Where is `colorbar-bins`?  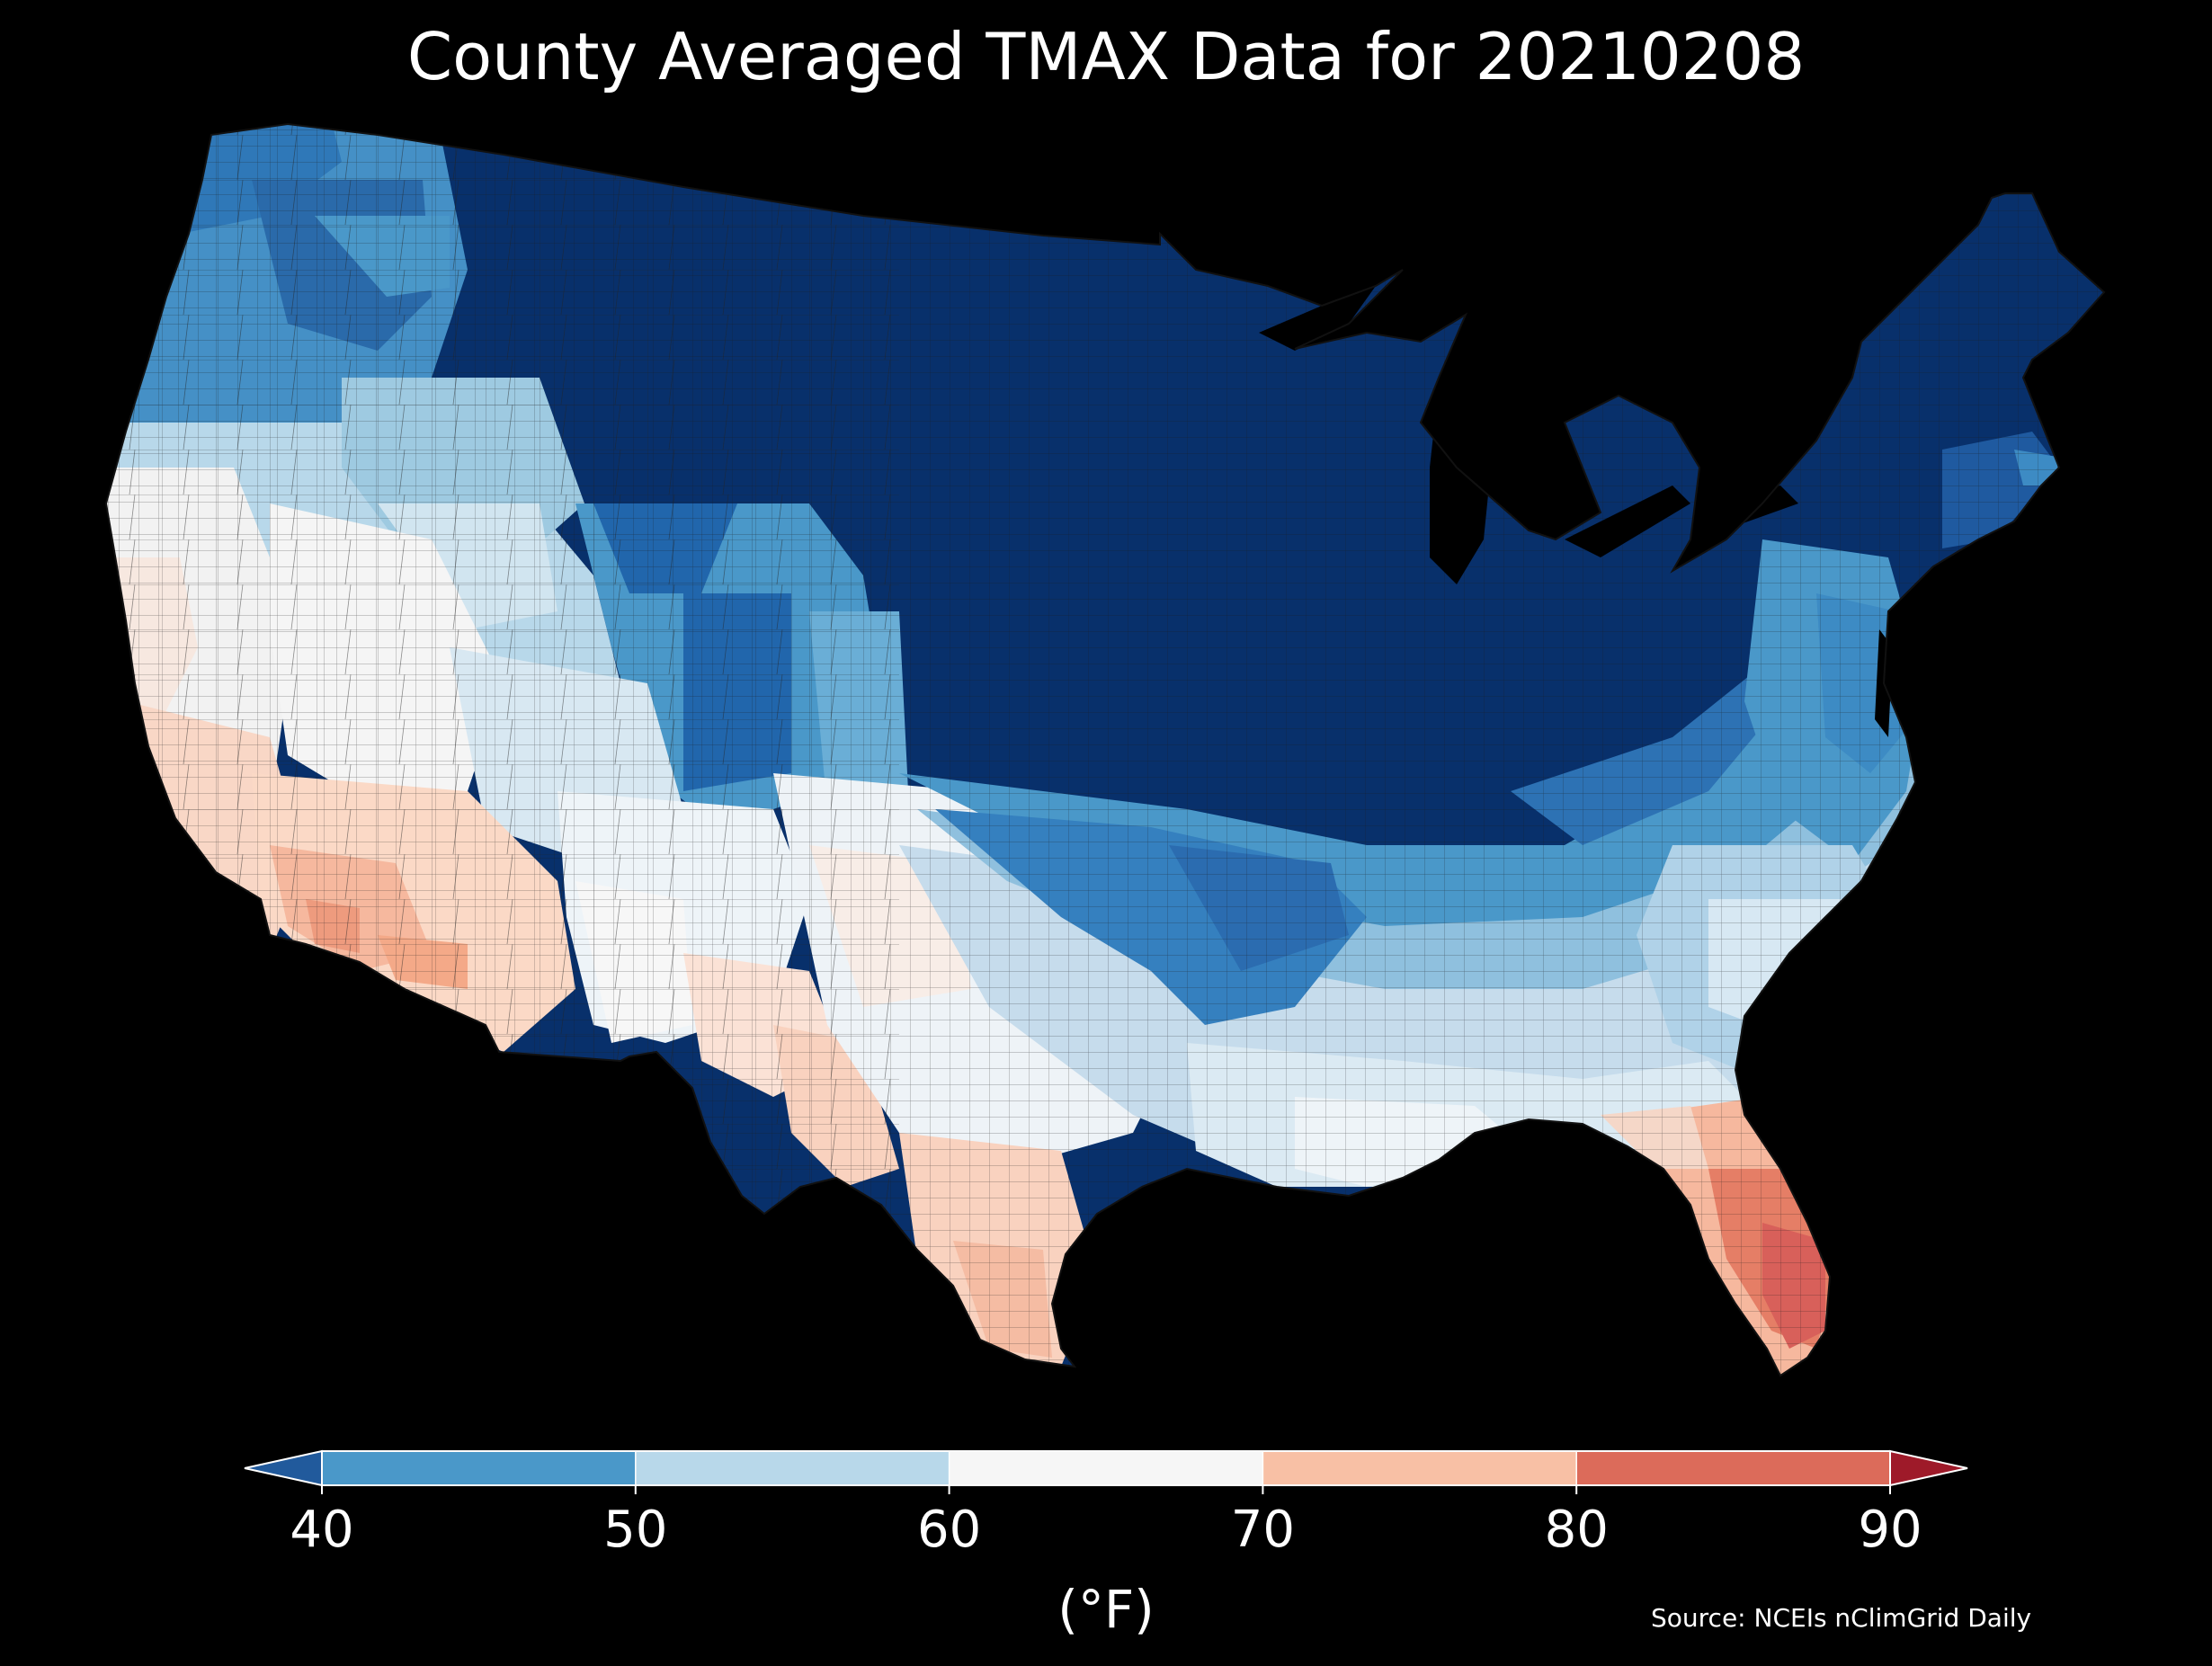 colorbar-bins is located at coordinates (1106, 1468).